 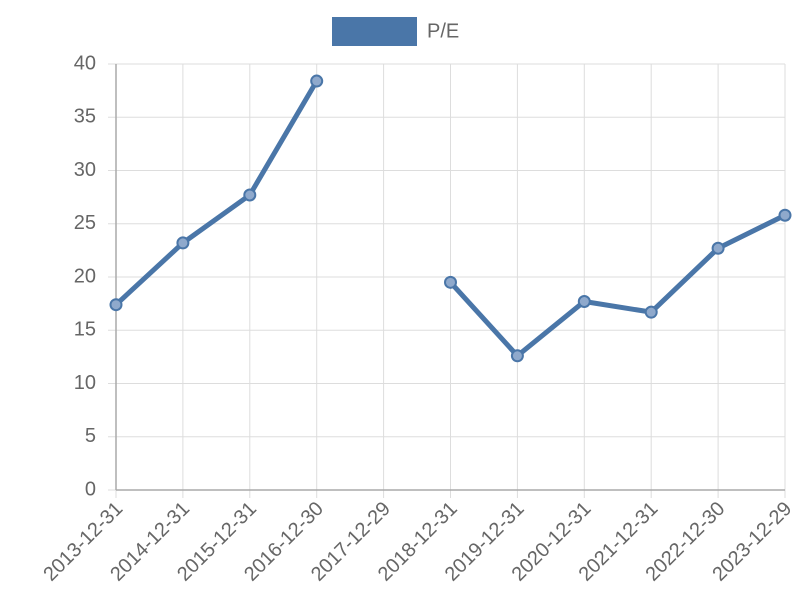 I want to click on y-tick-label: 0, so click(x=90, y=489).